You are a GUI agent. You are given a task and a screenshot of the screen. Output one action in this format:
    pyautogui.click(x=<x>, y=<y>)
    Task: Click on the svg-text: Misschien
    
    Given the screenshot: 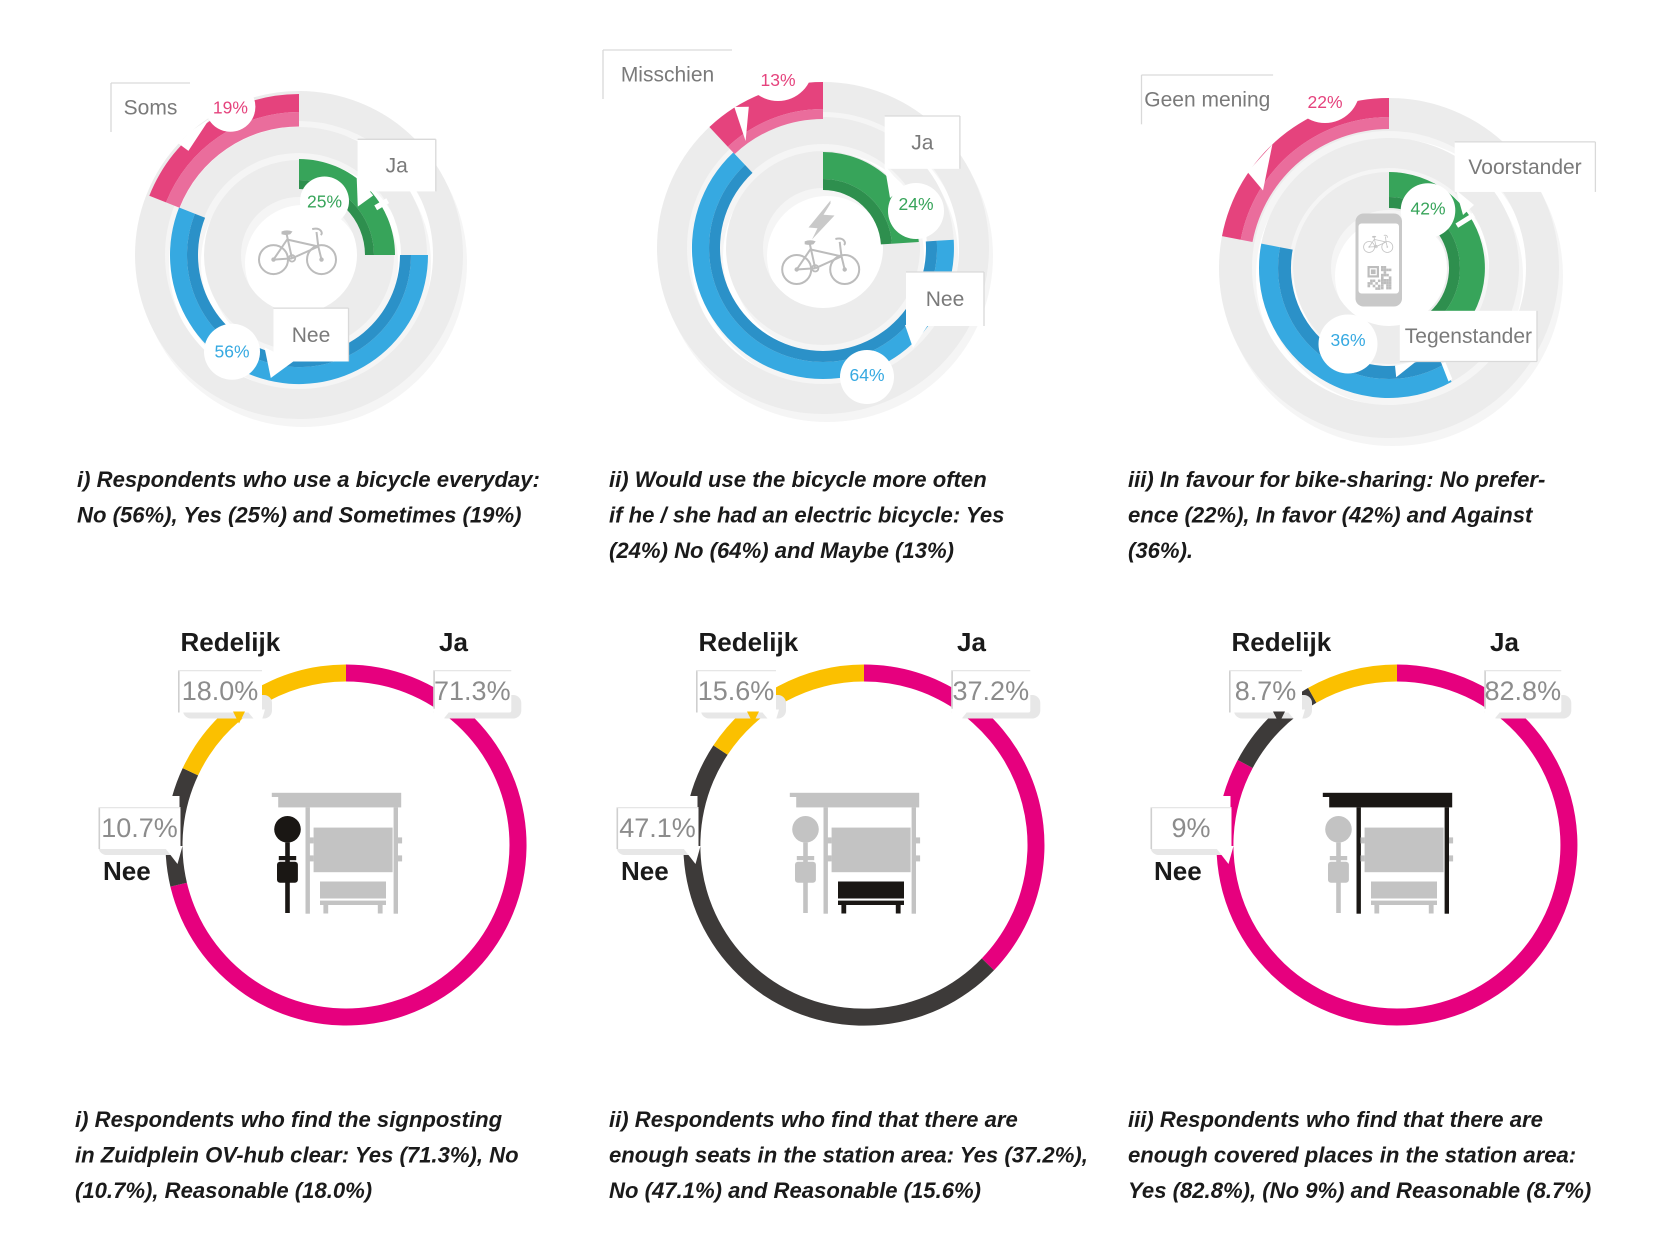 What is the action you would take?
    pyautogui.click(x=667, y=75)
    